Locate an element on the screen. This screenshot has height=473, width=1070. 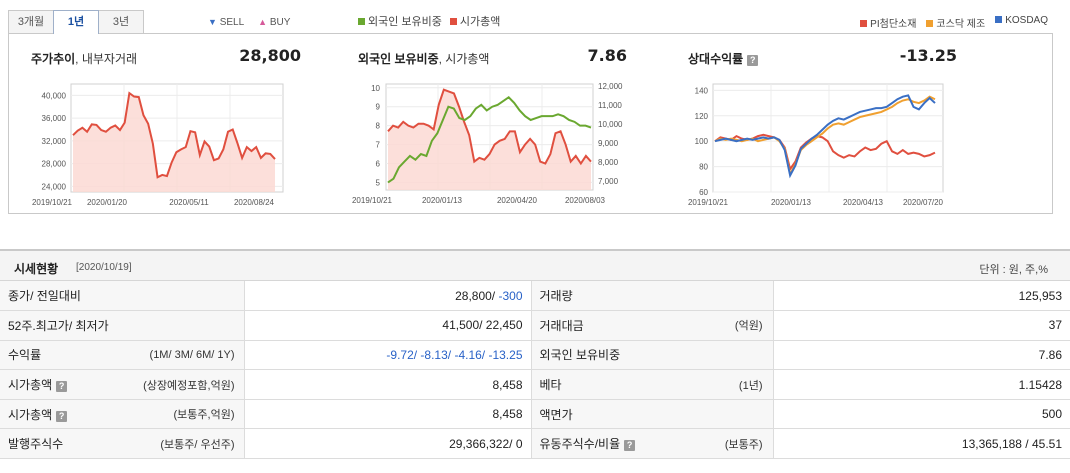
triangle-down-icon: ▼ is located at coordinates (212, 22).